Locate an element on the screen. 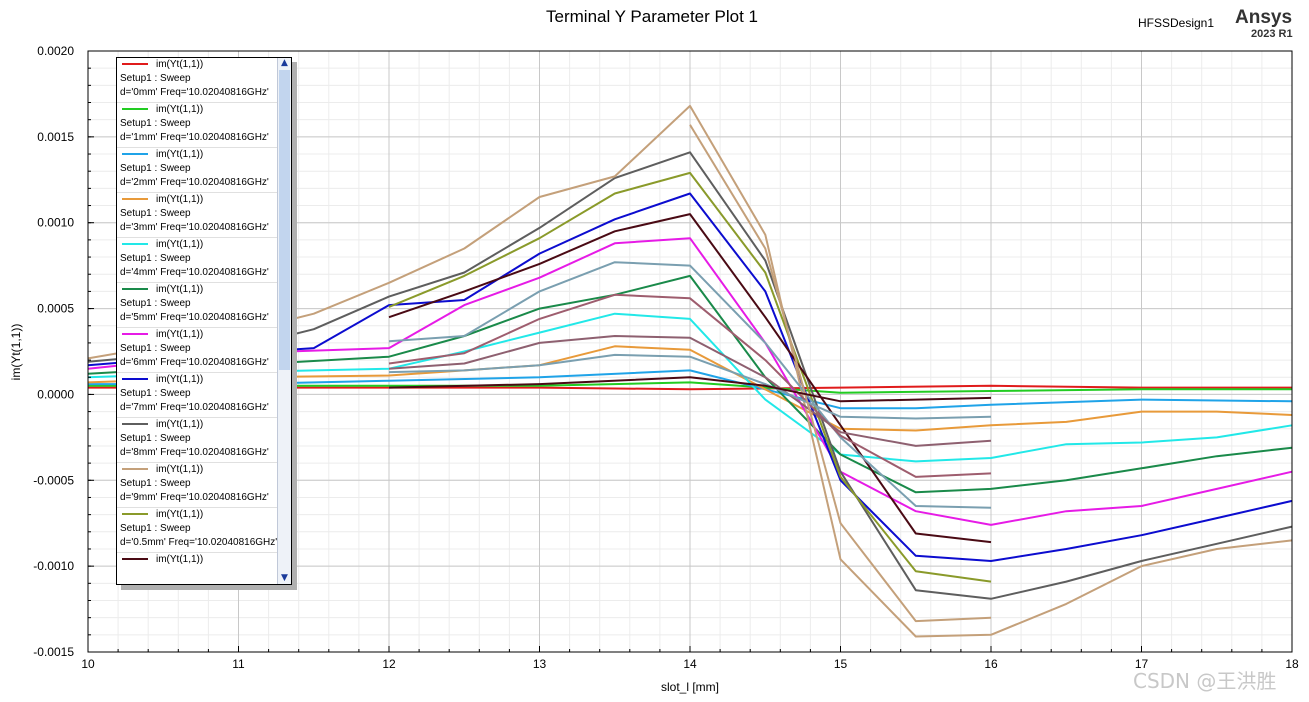  x-tick-label: 16 is located at coordinates (991, 664).